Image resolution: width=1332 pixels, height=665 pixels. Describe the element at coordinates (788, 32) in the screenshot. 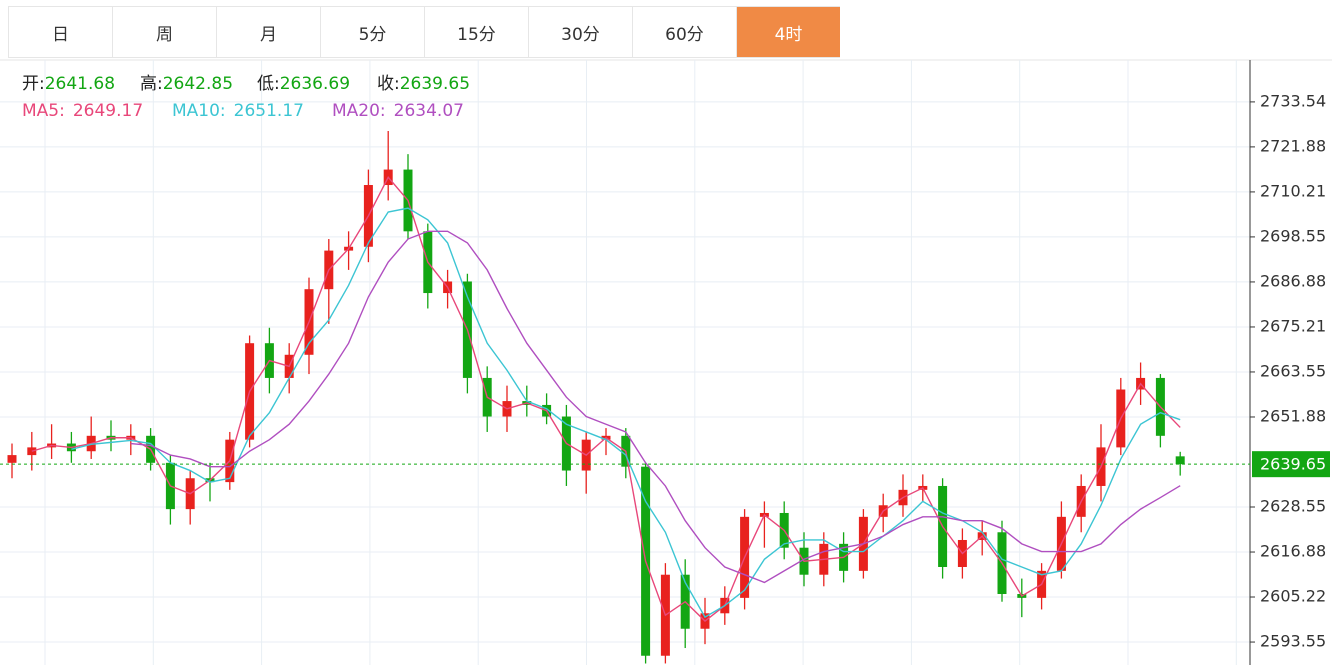

I see `tab: 4时` at that location.